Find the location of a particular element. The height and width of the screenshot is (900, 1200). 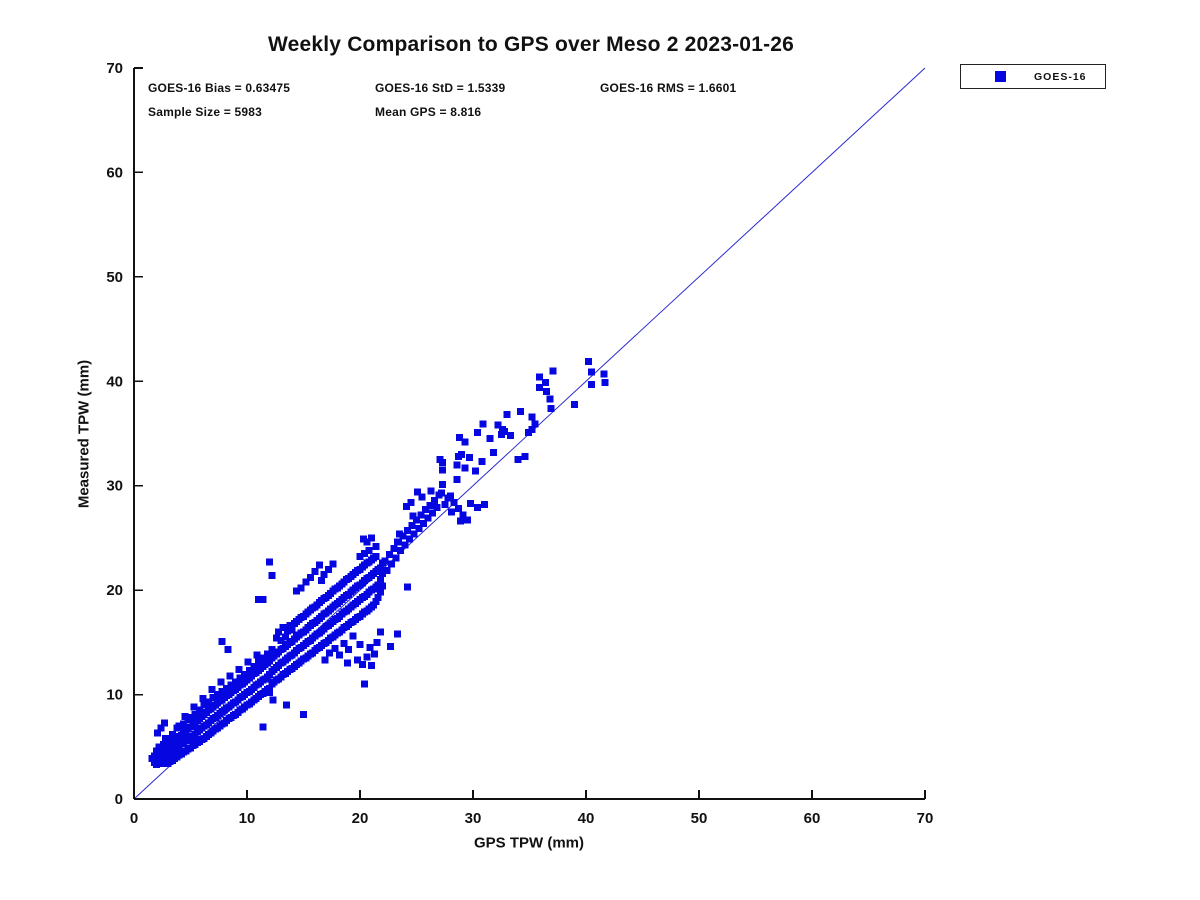

y-tick-labels: 0 10 20 30 40 50 60 70 is located at coordinates (114, 434).